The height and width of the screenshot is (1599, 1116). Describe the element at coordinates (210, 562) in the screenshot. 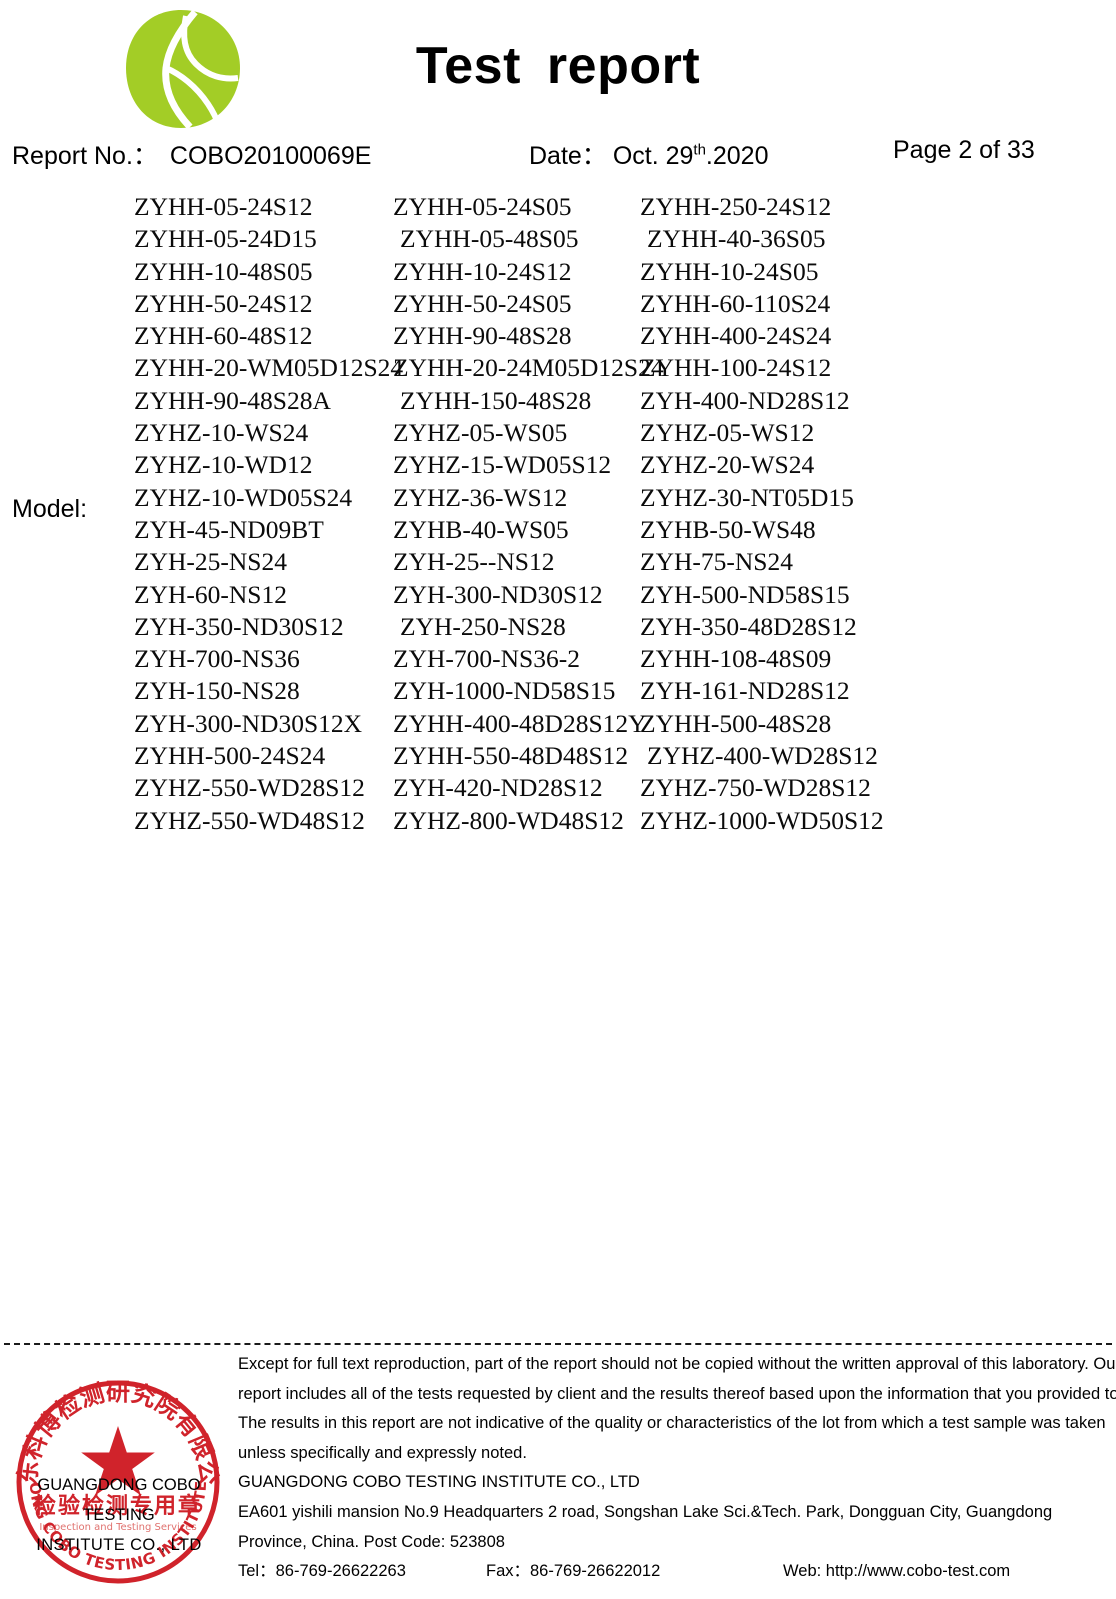

I see `model-code: ZYH-25-NS24` at that location.